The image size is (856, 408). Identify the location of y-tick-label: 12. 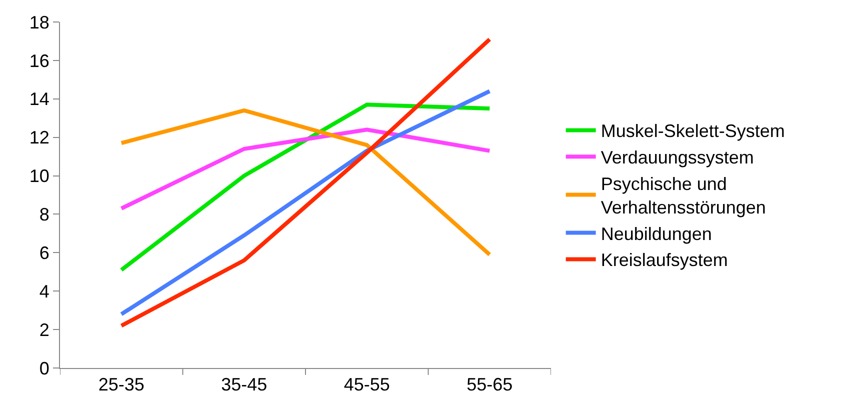
(39, 138).